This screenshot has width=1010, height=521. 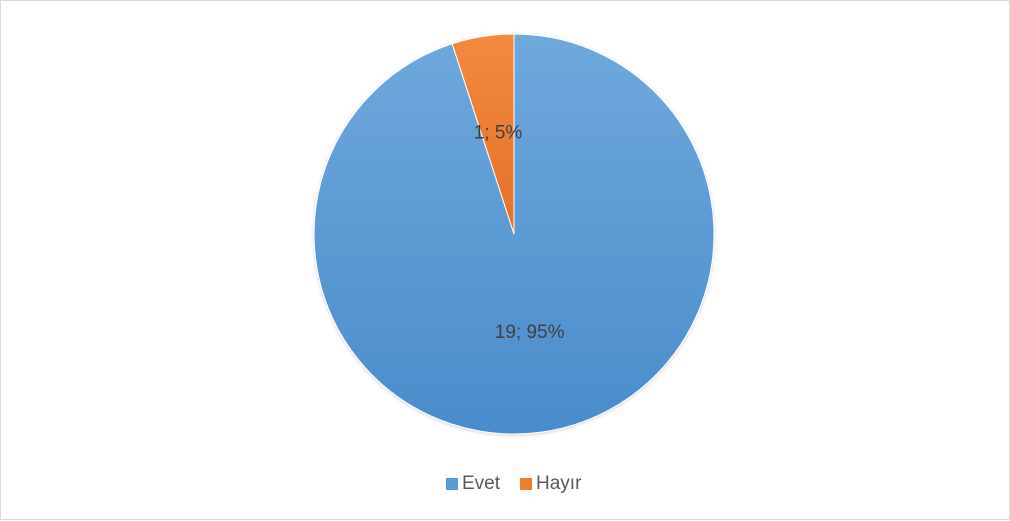 I want to click on pie-slice-hay-r, so click(x=483, y=134).